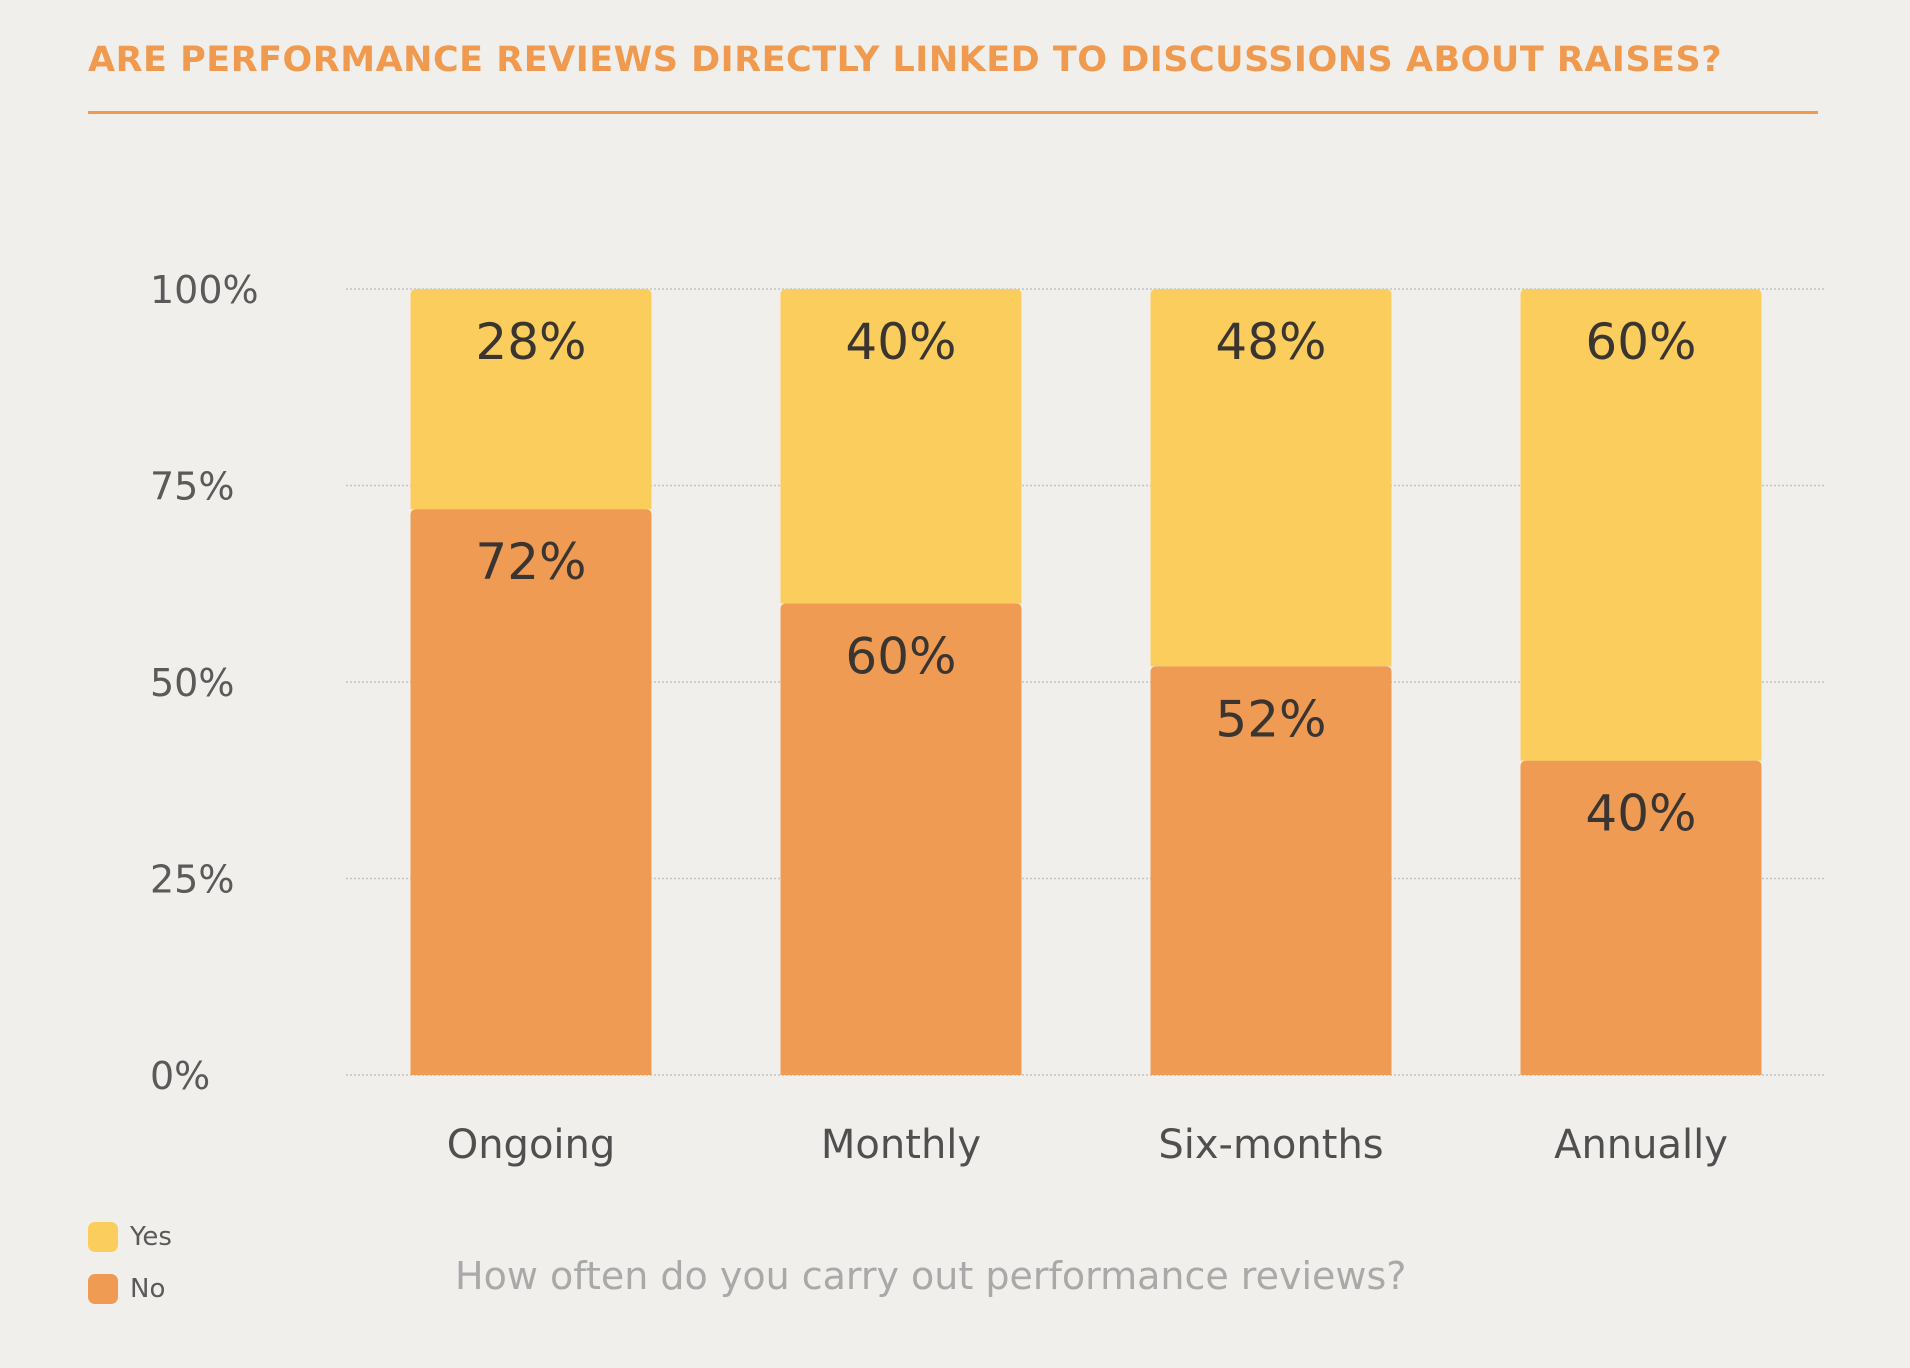 This screenshot has width=1910, height=1368. I want to click on x-tick-label: Six-months, so click(1270, 1145).